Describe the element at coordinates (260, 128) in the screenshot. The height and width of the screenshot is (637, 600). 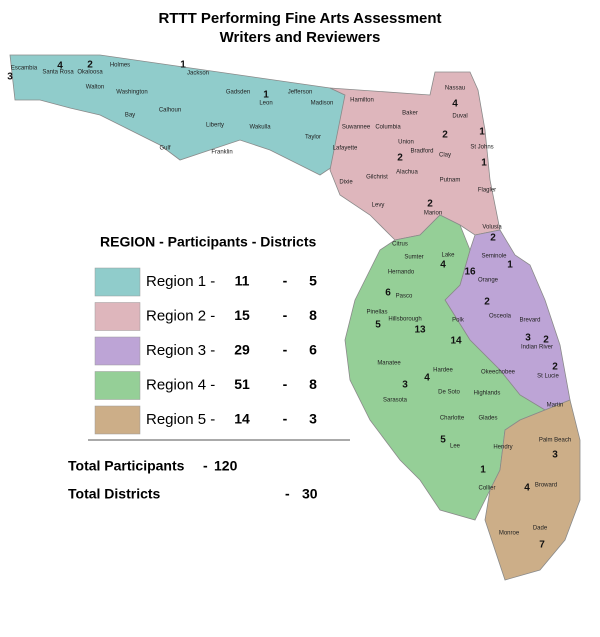
I see `county-name: Wakulla` at that location.